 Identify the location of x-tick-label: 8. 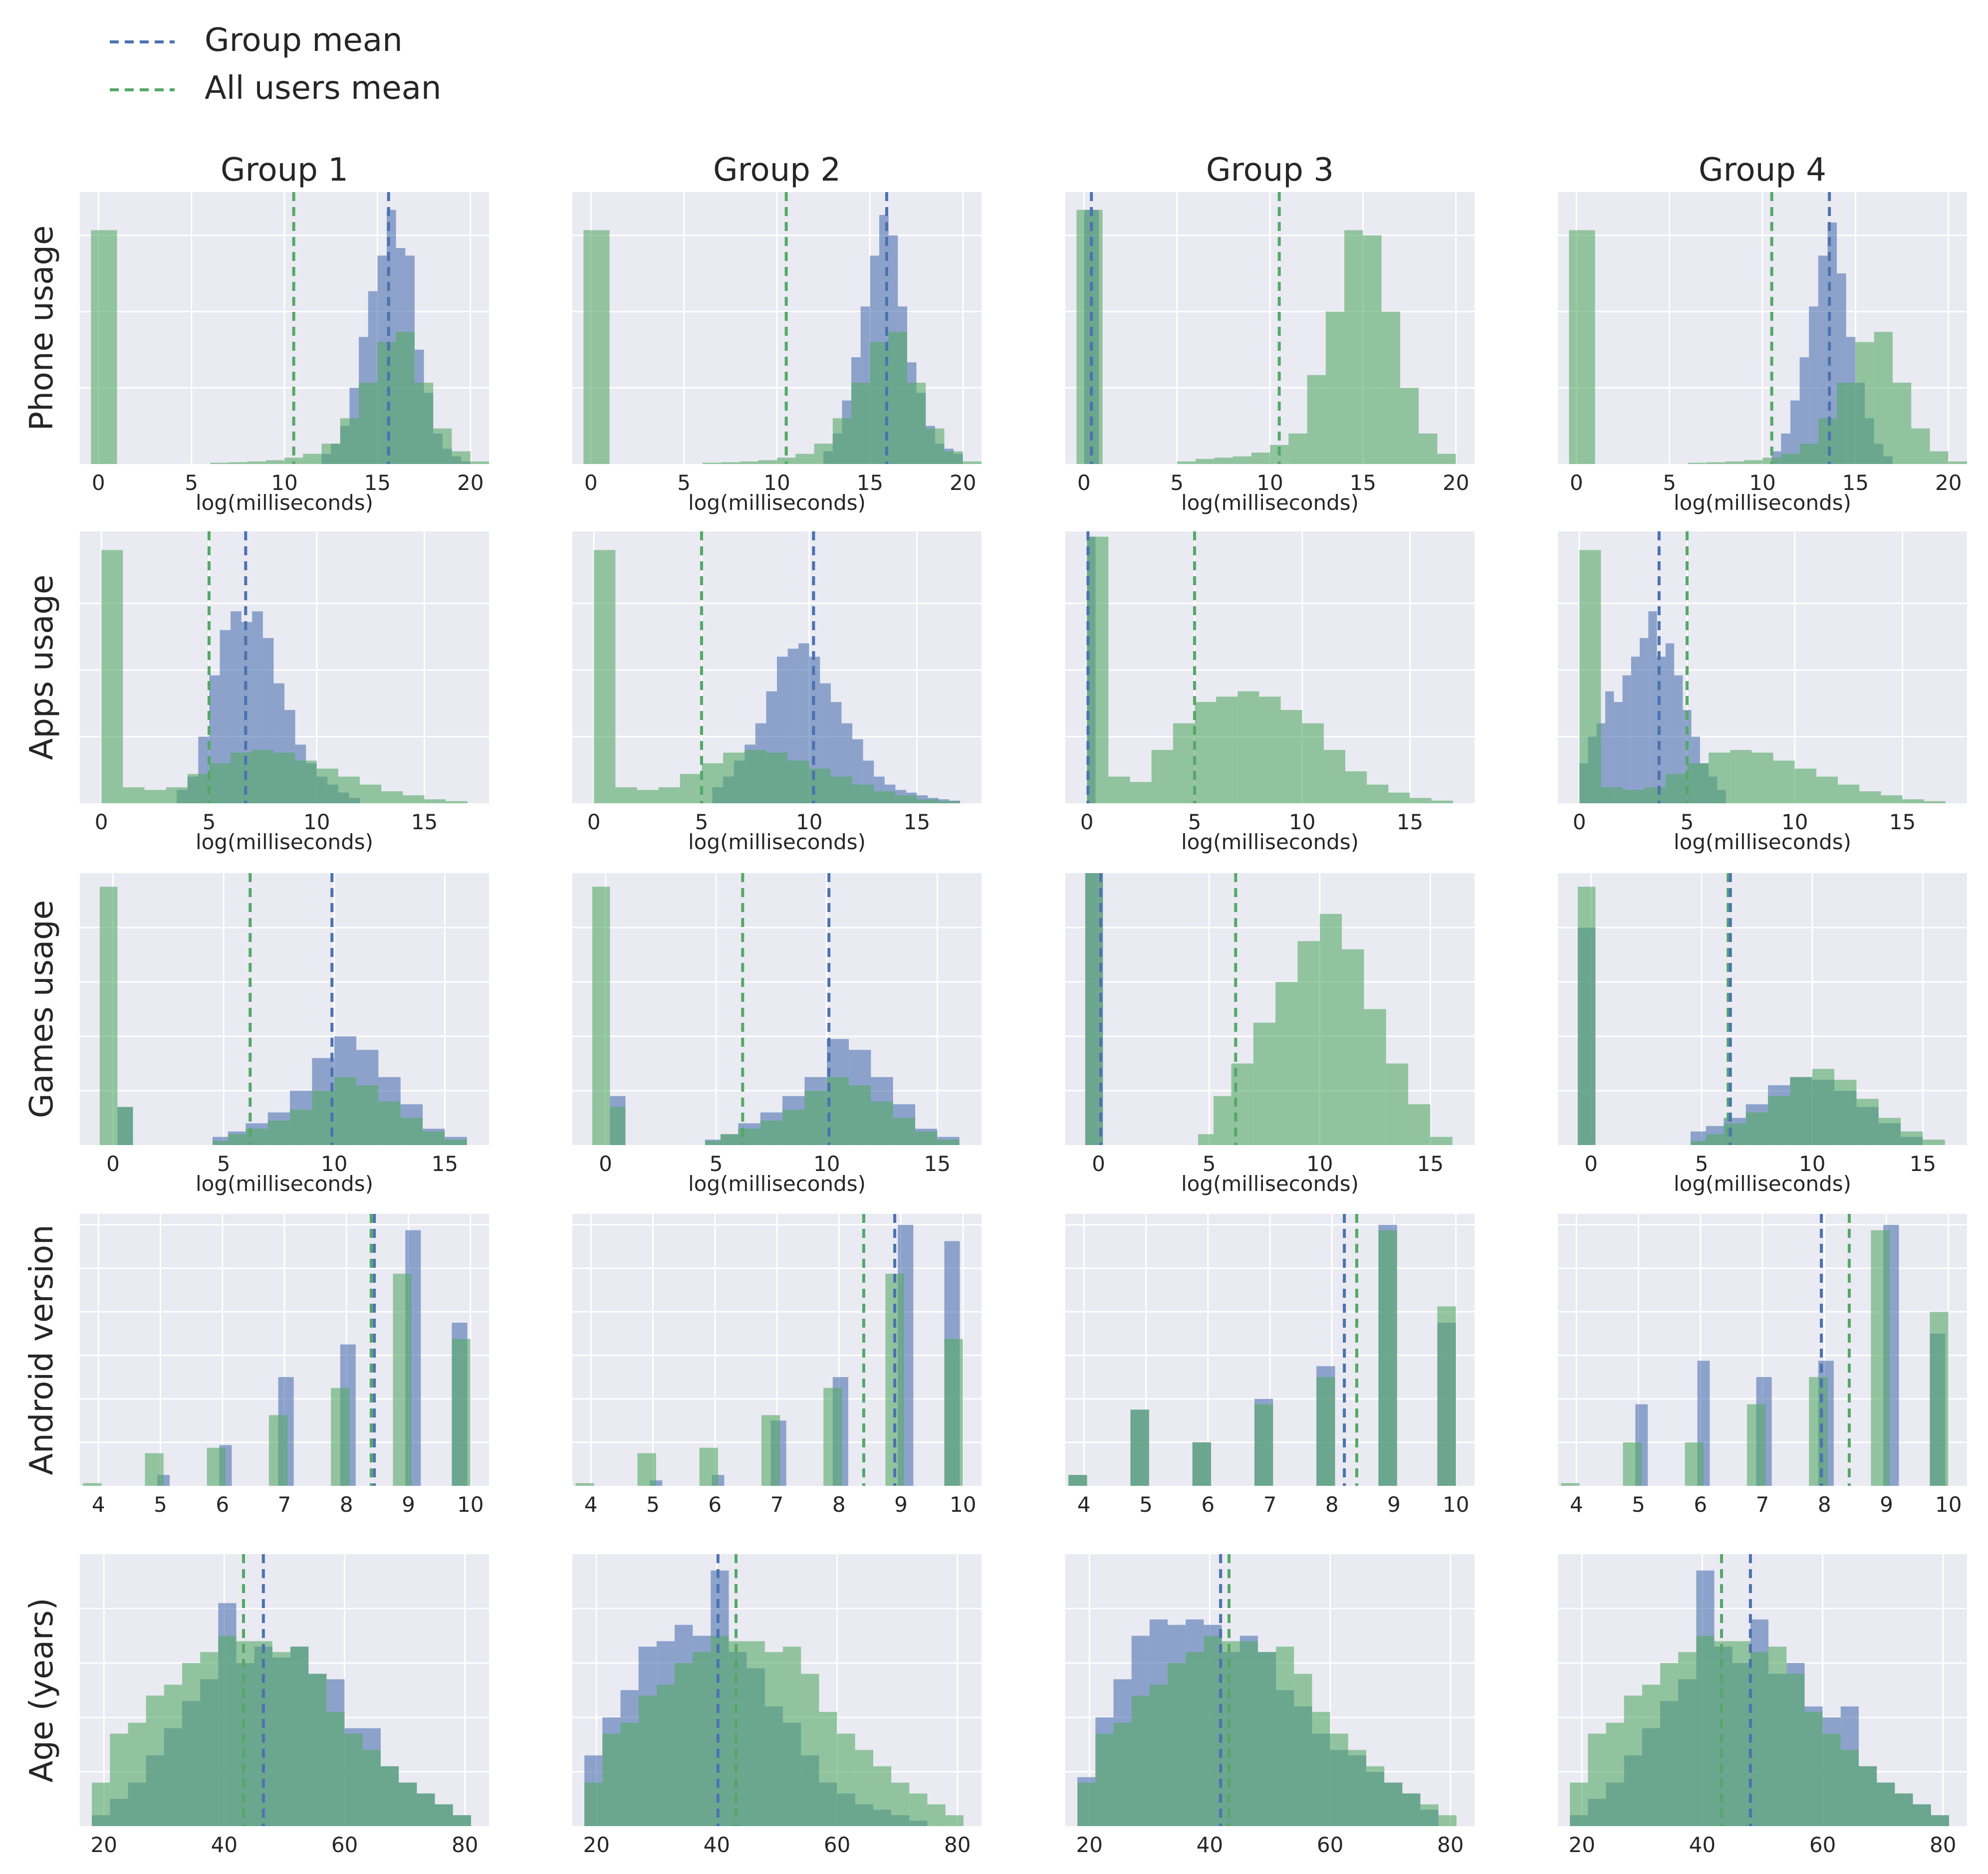
(839, 1504).